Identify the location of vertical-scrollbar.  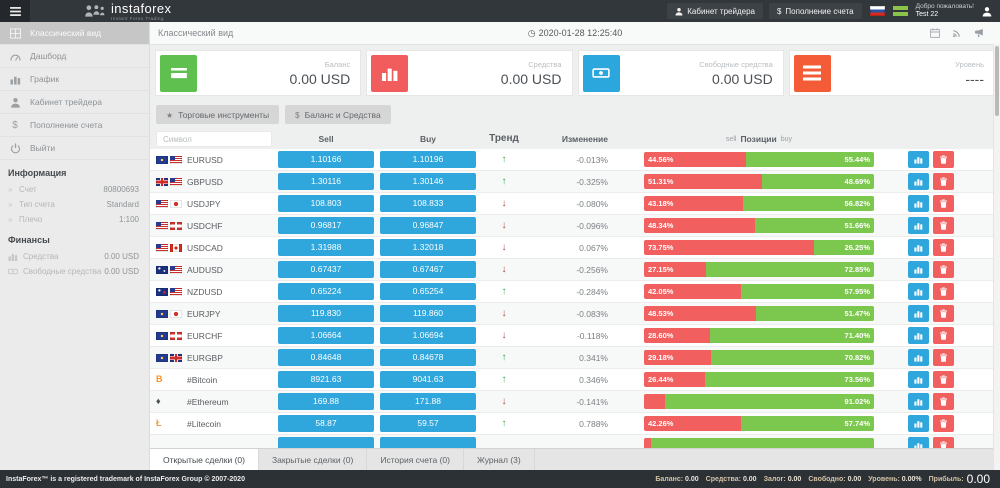
(996, 257).